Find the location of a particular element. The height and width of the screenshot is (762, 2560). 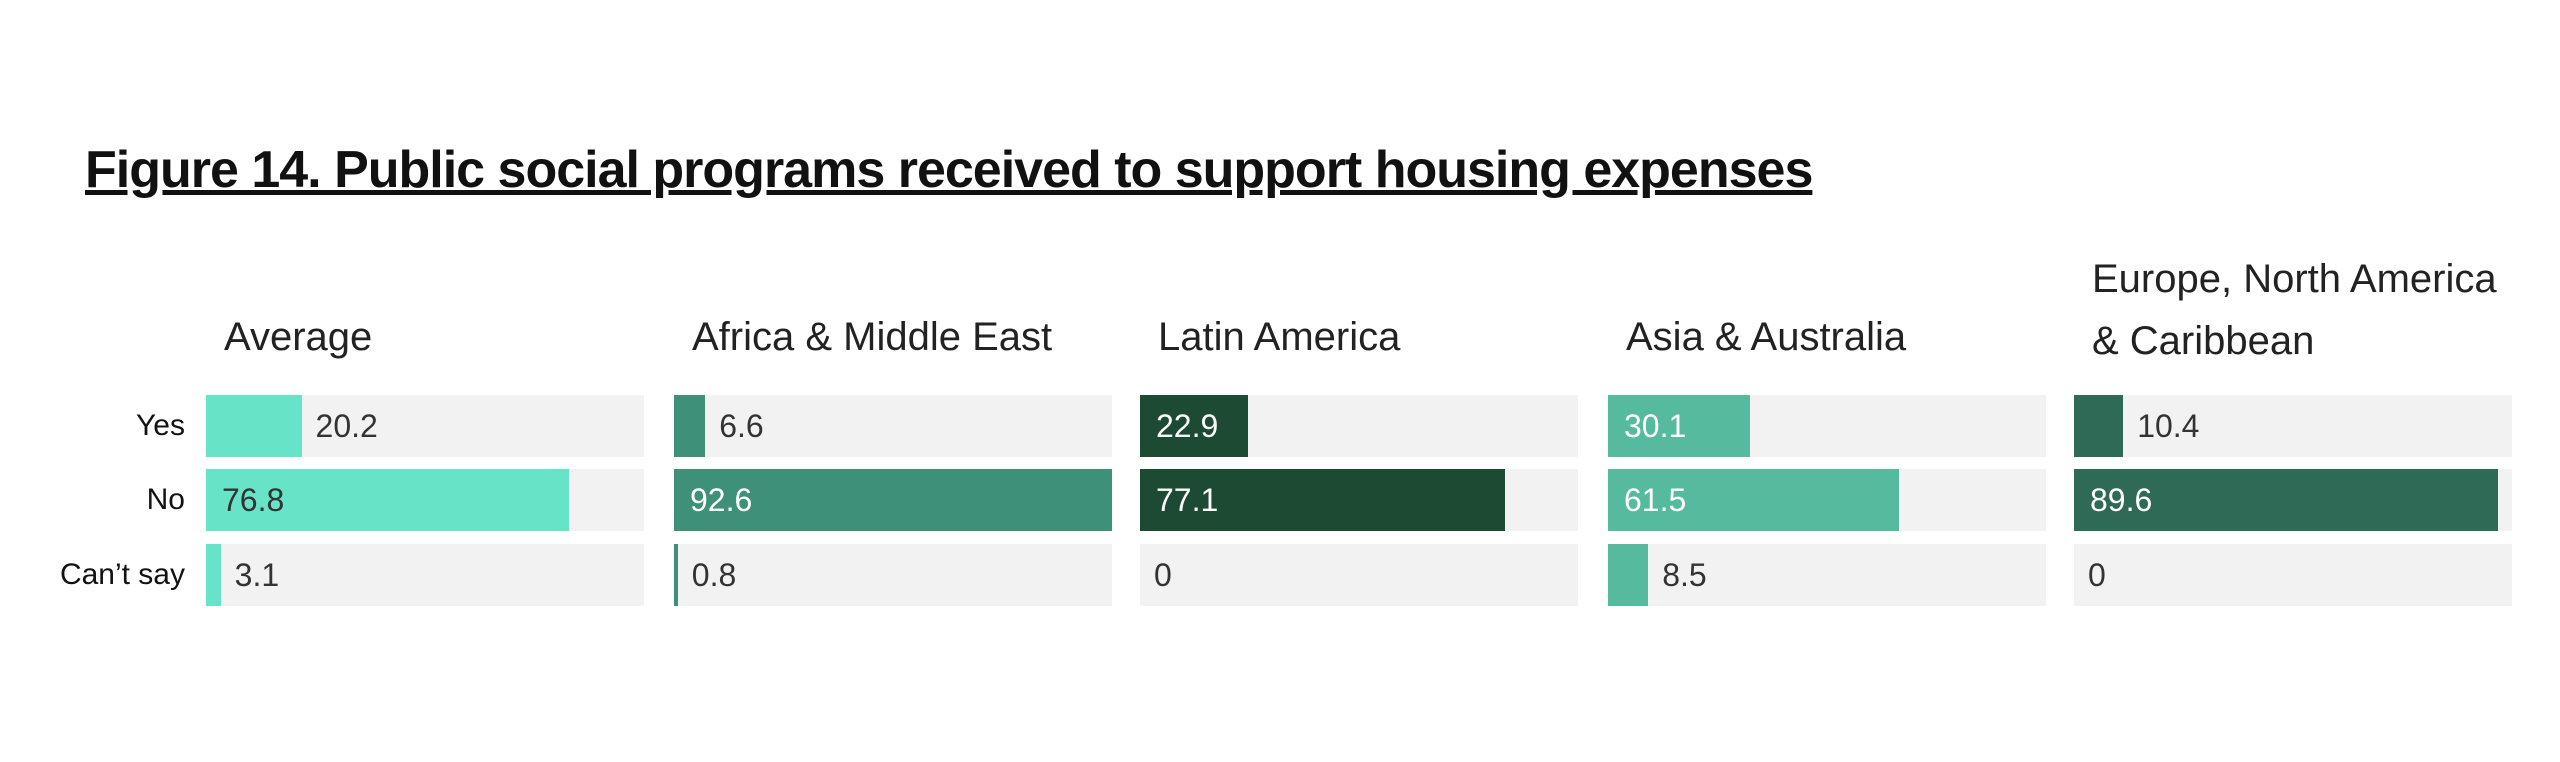

value-label: 6.6 is located at coordinates (741, 426).